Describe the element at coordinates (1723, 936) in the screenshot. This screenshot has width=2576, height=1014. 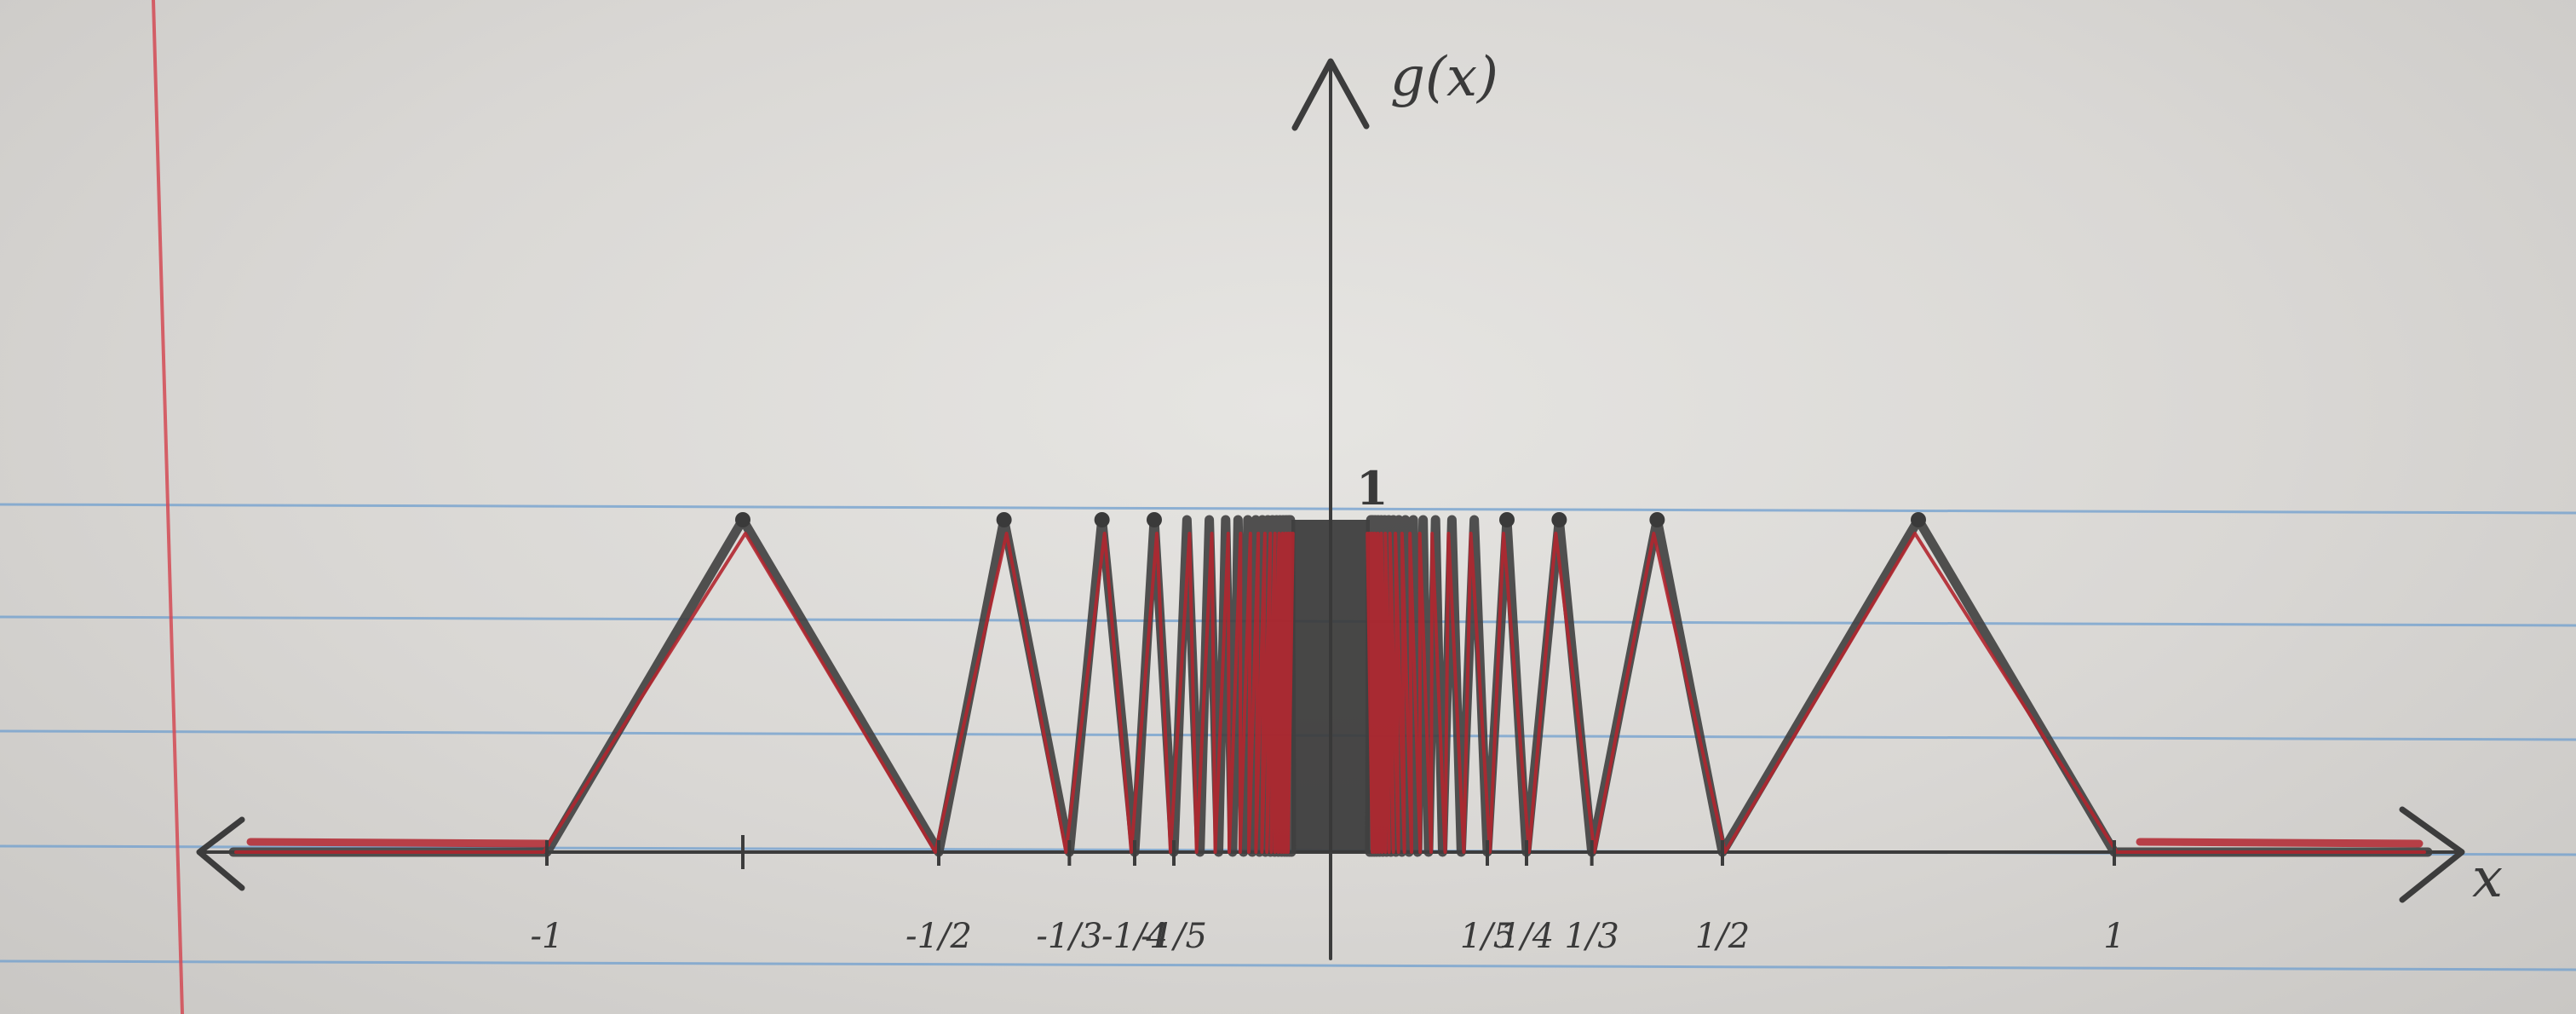
I see `x-tick-label: 1/2` at that location.